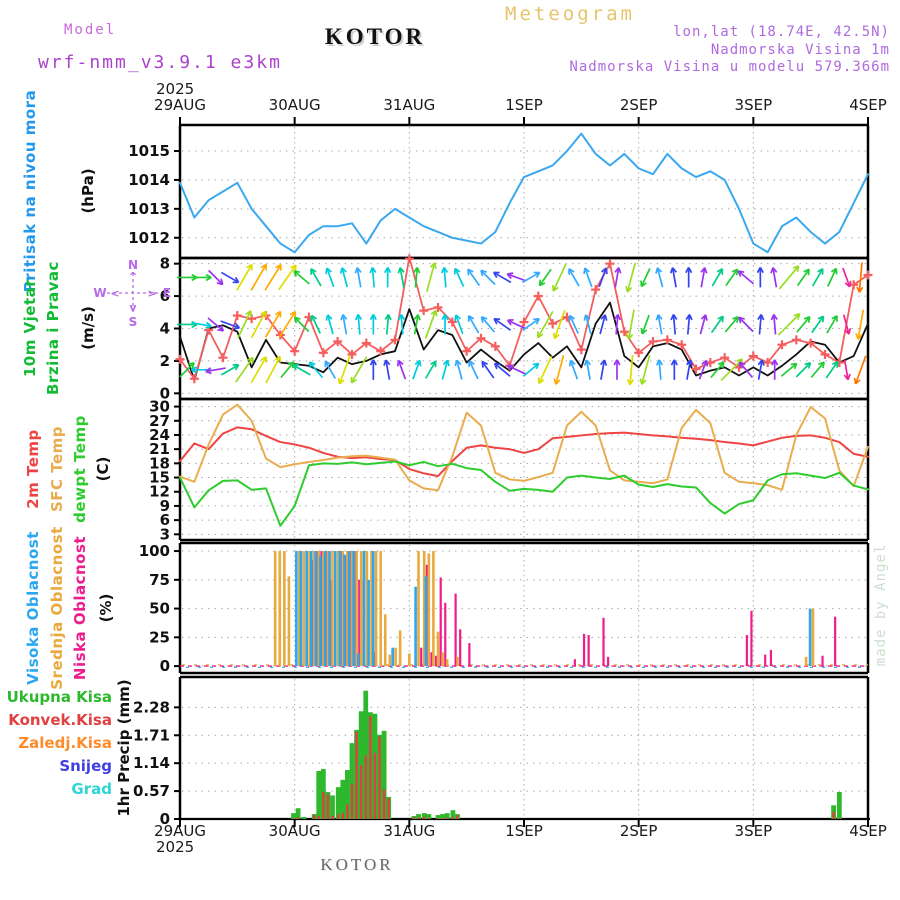  Describe the element at coordinates (781, 32) in the screenshot. I see `lonlat-label: lon,lat (18.74E, 42.5N)` at that location.